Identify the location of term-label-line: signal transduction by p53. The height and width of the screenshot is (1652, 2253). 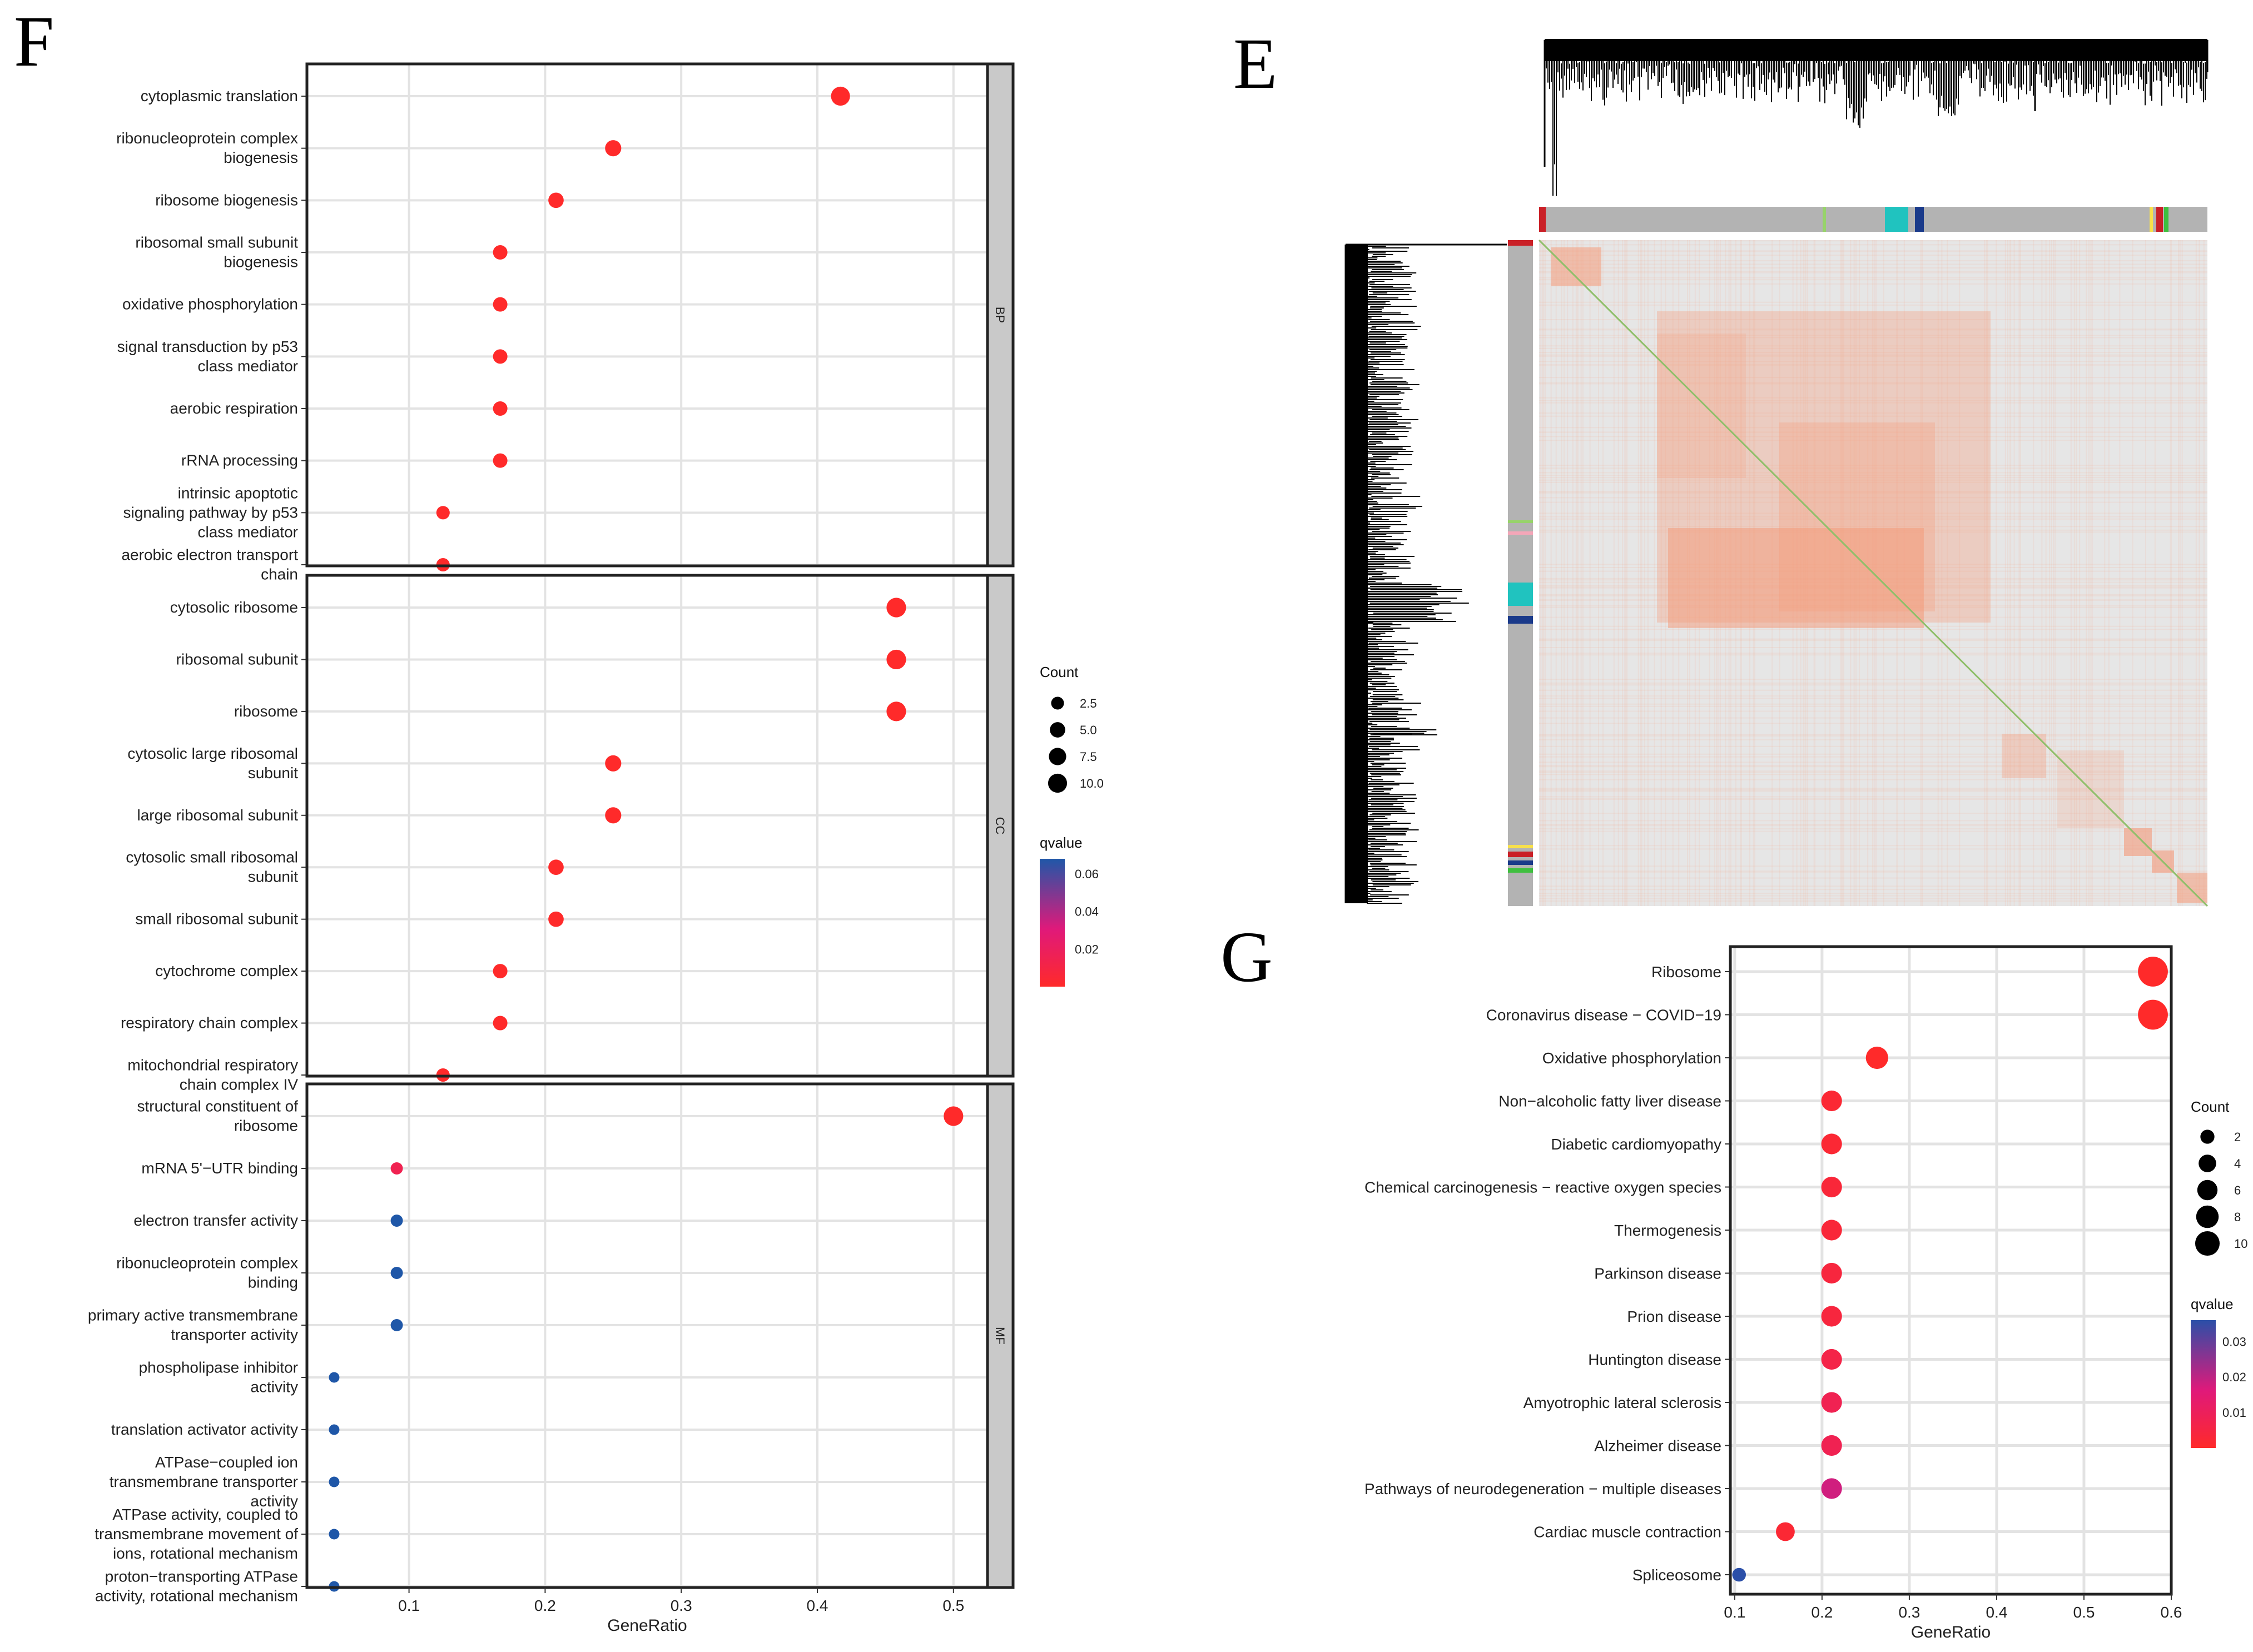
(208, 346).